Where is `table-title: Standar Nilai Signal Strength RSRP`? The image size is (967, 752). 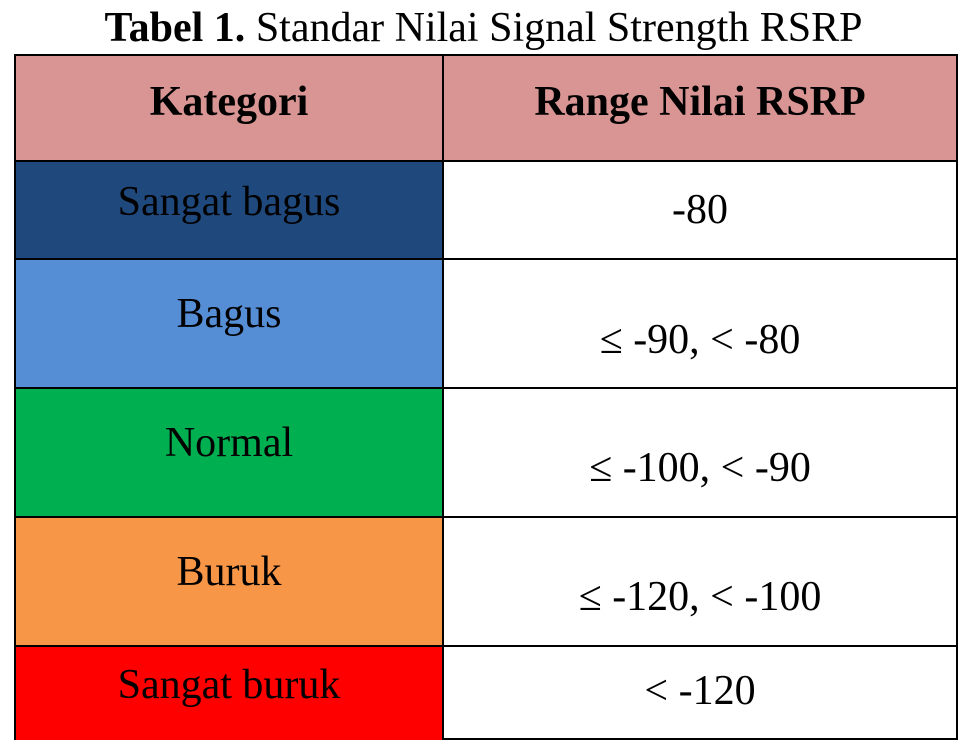 table-title: Standar Nilai Signal Strength RSRP is located at coordinates (559, 28).